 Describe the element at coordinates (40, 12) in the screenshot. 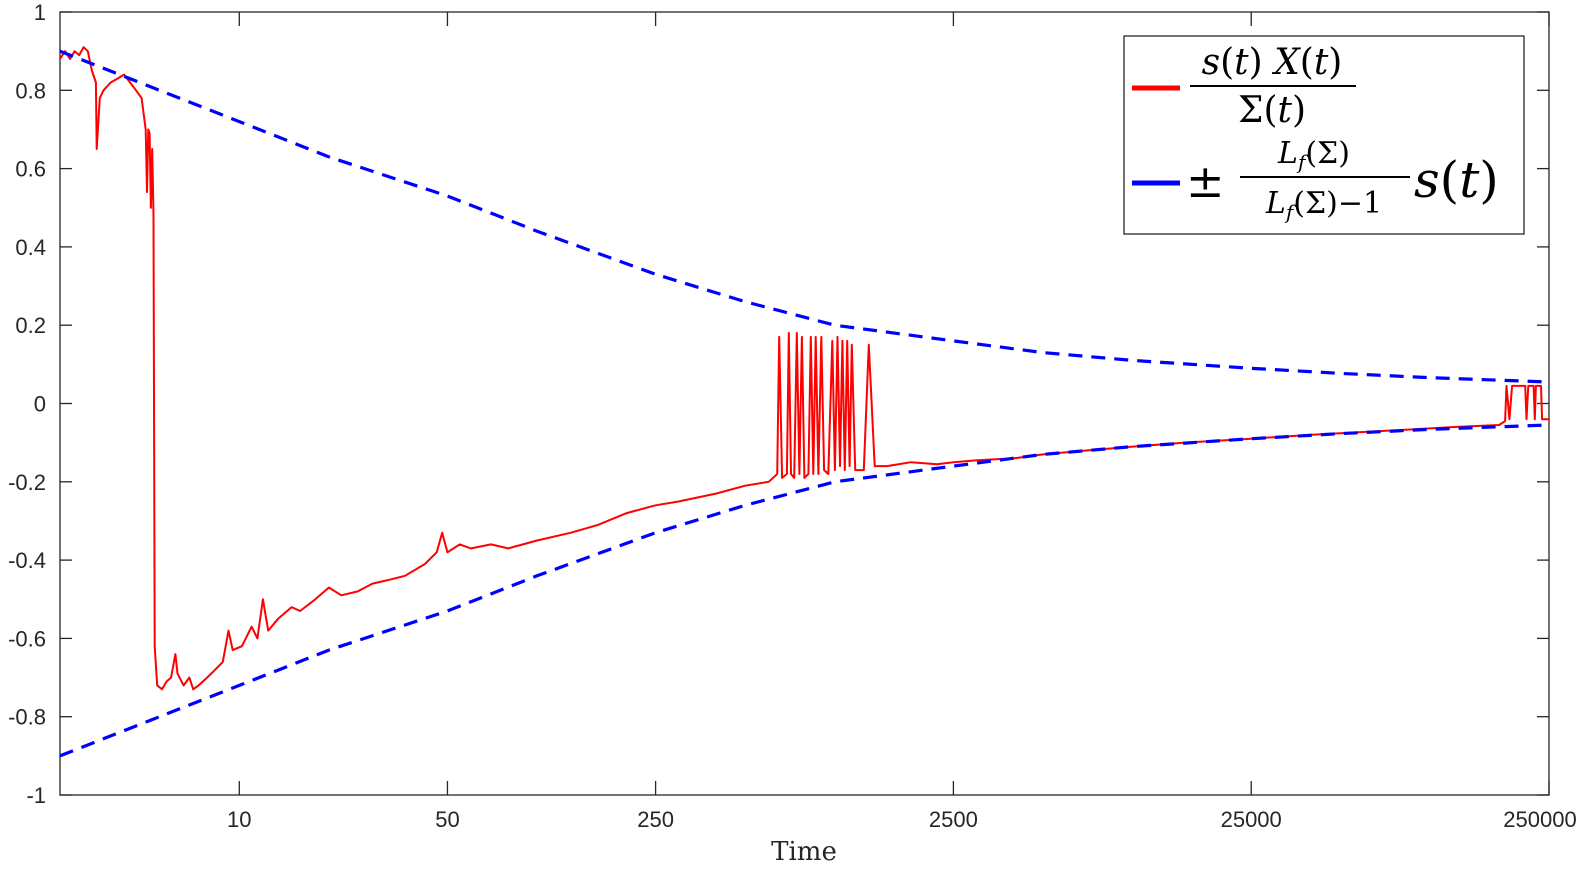

I see `y-tick-label: 1` at that location.